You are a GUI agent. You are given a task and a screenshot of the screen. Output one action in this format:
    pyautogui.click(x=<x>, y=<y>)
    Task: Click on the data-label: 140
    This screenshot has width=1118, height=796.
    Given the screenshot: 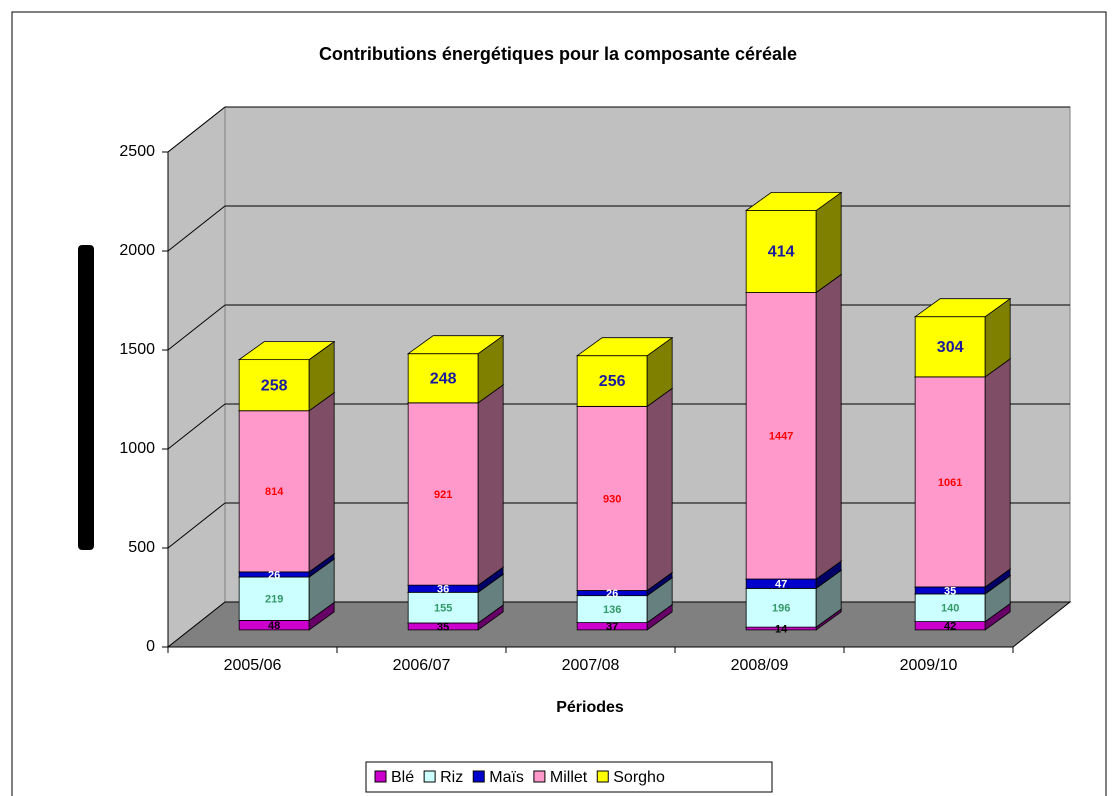 What is the action you would take?
    pyautogui.click(x=950, y=609)
    